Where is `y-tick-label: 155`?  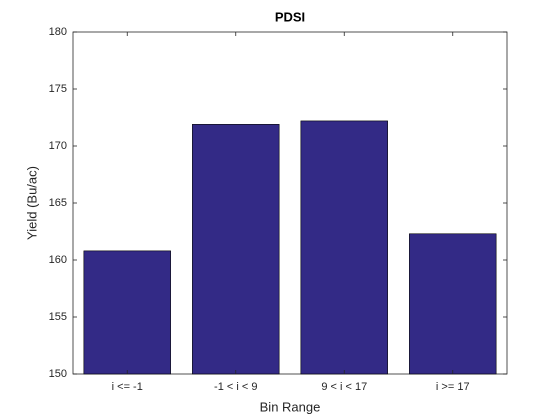 y-tick-label: 155 is located at coordinates (58, 317).